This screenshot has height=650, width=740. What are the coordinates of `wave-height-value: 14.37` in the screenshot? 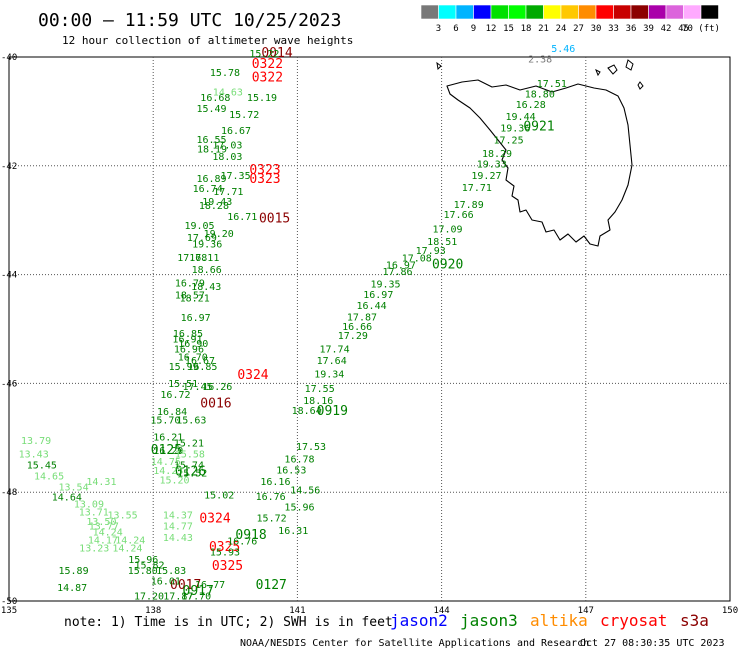 It's located at (178, 515).